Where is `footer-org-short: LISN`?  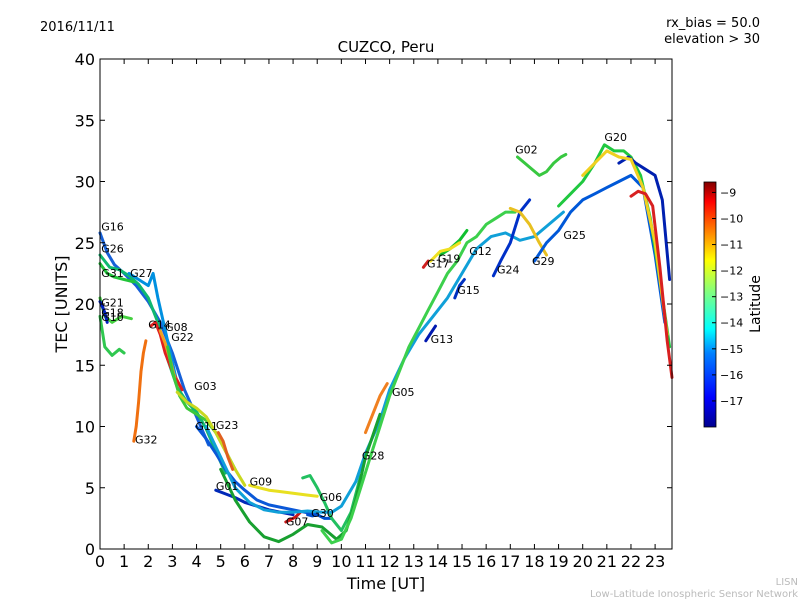 footer-org-short: LISN is located at coordinates (787, 582).